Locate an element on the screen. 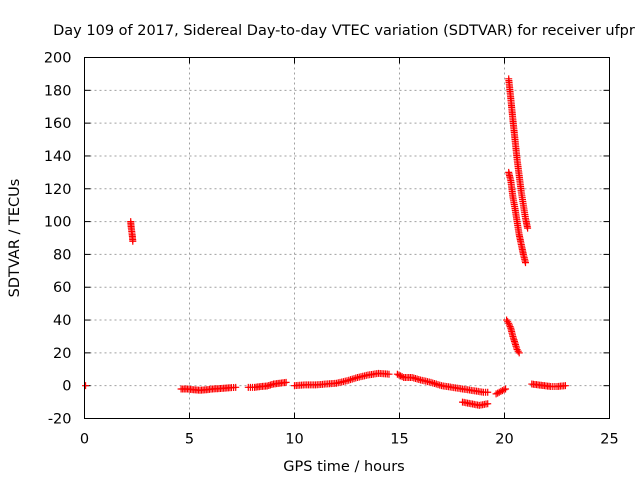  series-baseline-10-14.5h is located at coordinates (342, 379).